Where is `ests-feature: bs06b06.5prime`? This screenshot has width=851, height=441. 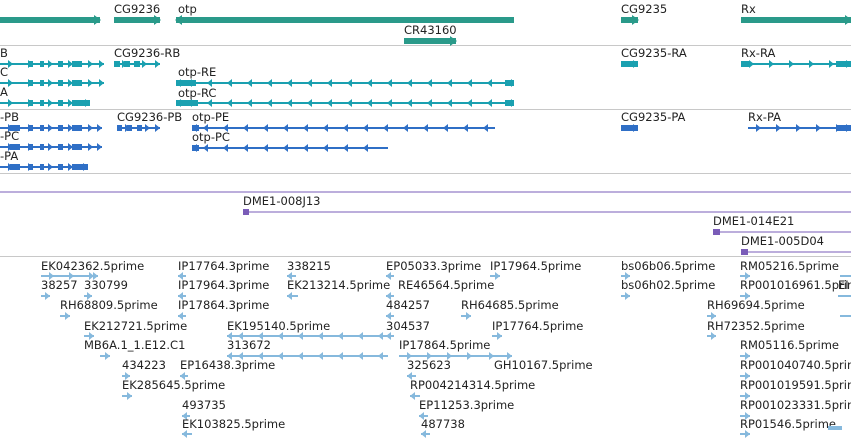
ests-feature: bs06b06.5prime is located at coordinates (668, 269).